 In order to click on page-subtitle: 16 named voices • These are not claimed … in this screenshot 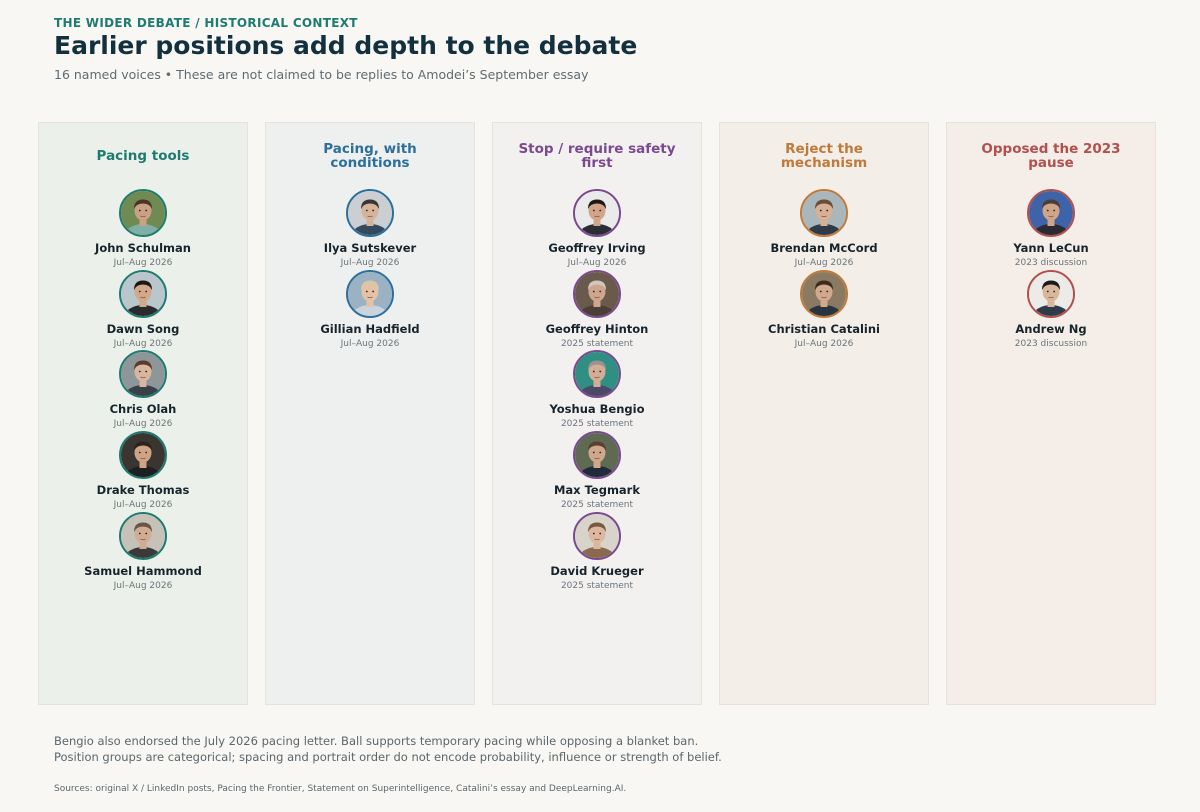, I will do `click(321, 74)`.